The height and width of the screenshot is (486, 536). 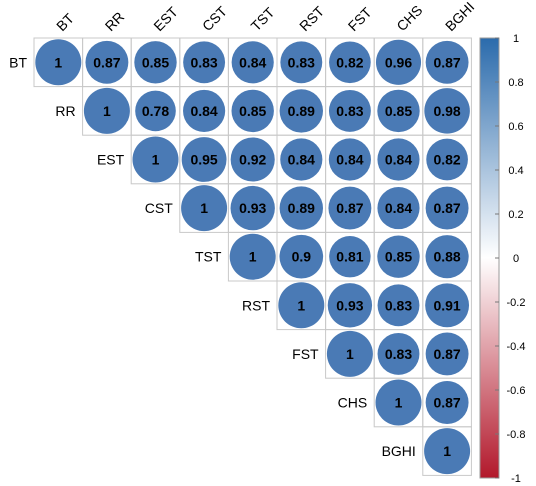 I want to click on corr-value-est-bghi: 0.82, so click(x=446, y=160).